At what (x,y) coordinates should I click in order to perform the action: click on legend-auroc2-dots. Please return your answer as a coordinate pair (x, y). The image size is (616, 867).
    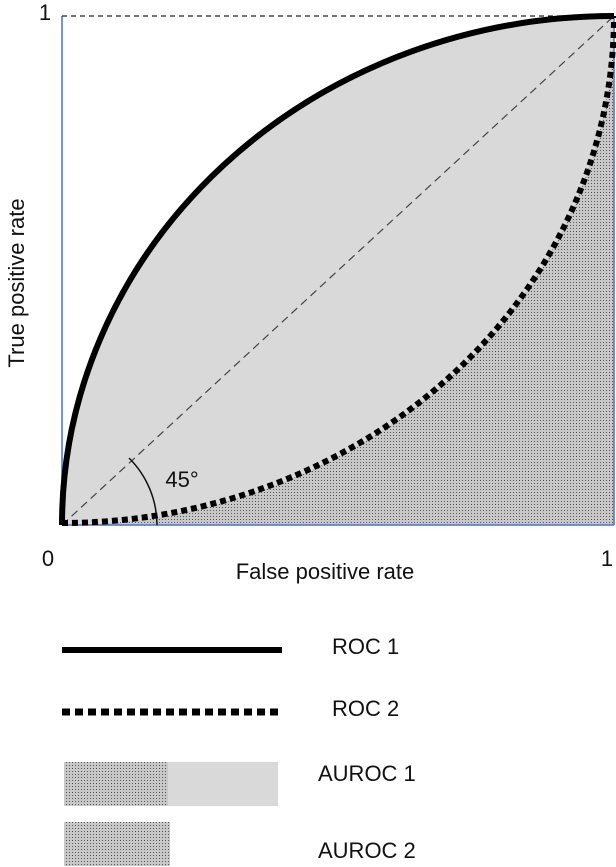
    Looking at the image, I should click on (117, 844).